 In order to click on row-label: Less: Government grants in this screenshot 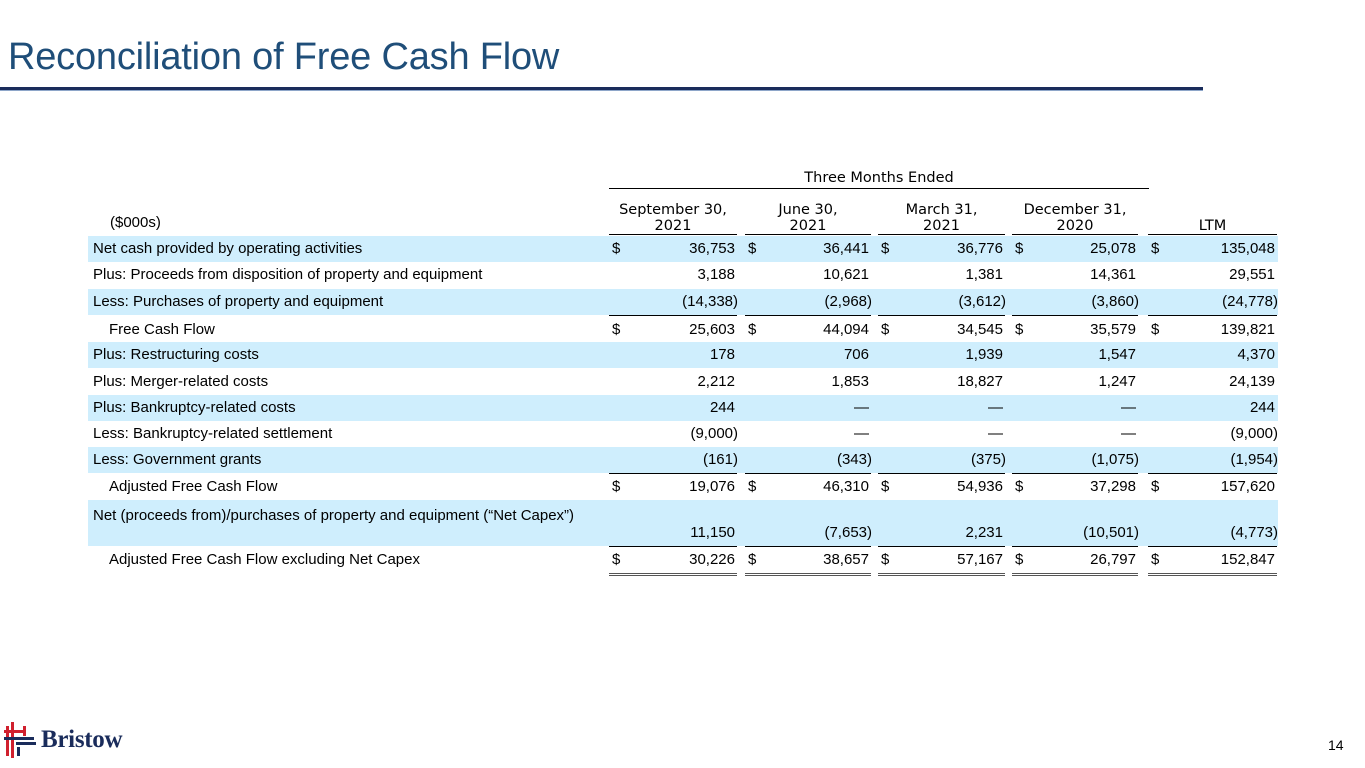, I will do `click(177, 459)`.